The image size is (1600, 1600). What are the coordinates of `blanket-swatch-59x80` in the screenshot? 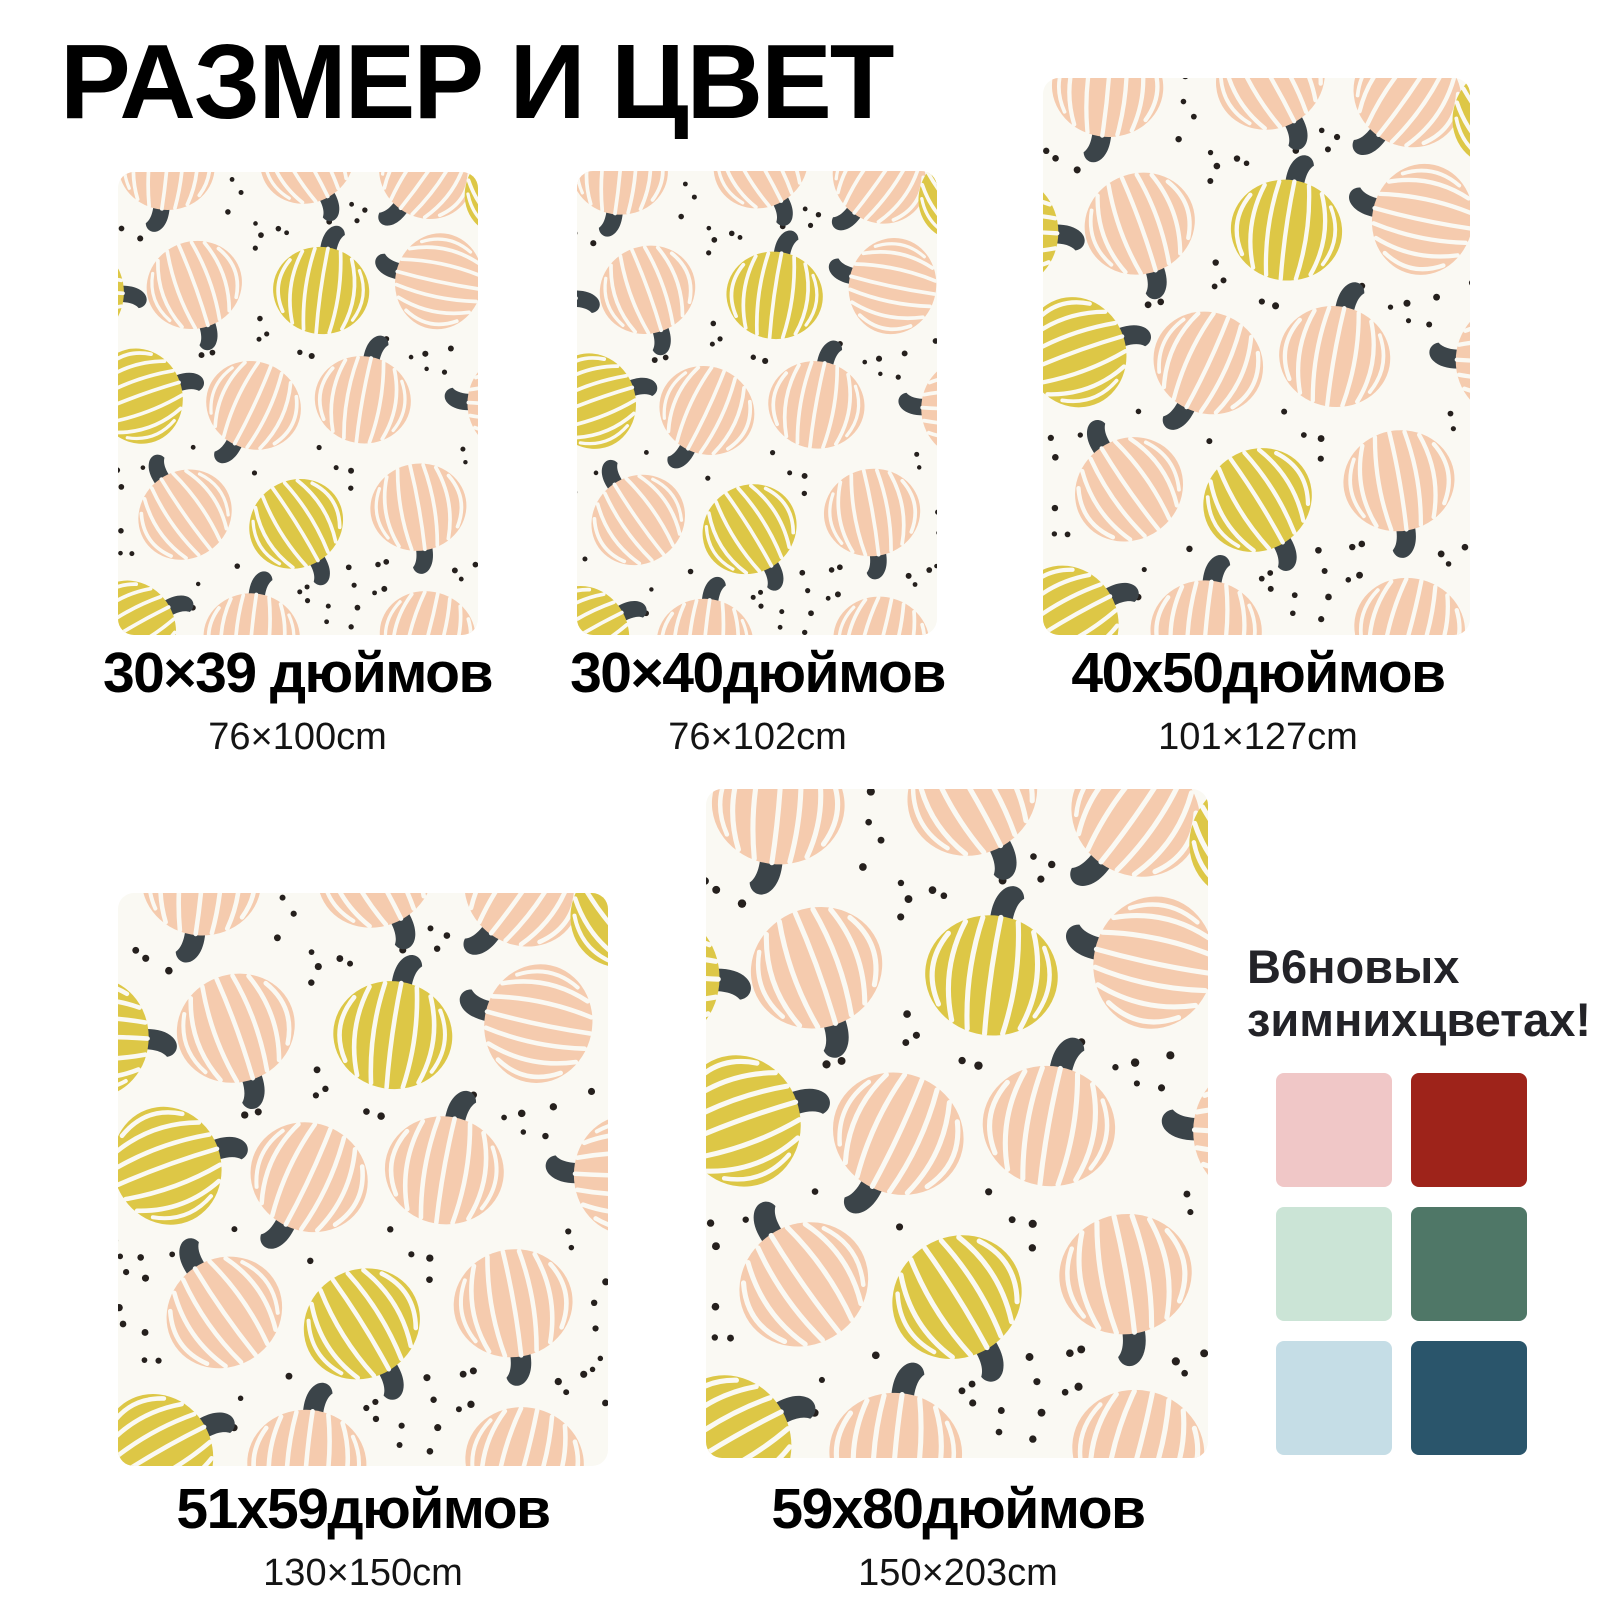 It's located at (957, 1123).